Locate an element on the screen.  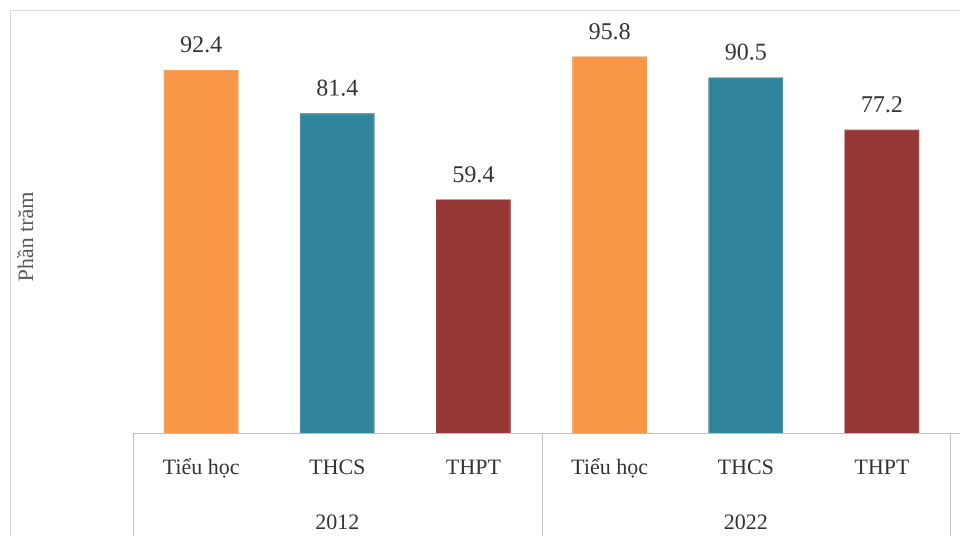
data-label: 90.5 is located at coordinates (745, 53).